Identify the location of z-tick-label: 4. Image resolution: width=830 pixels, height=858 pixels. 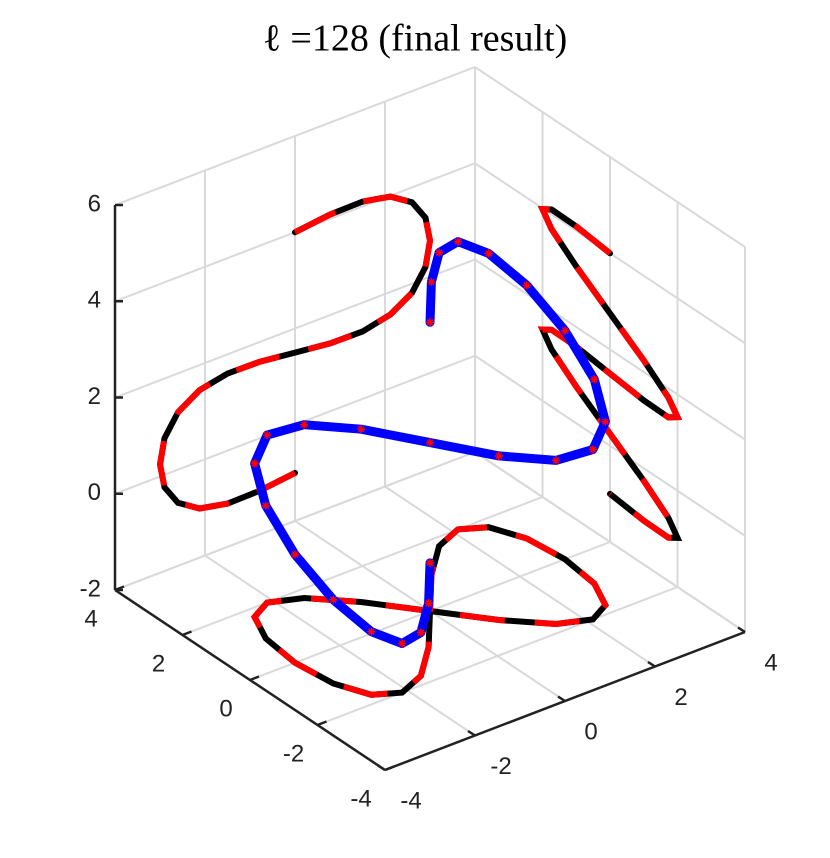
(94, 300).